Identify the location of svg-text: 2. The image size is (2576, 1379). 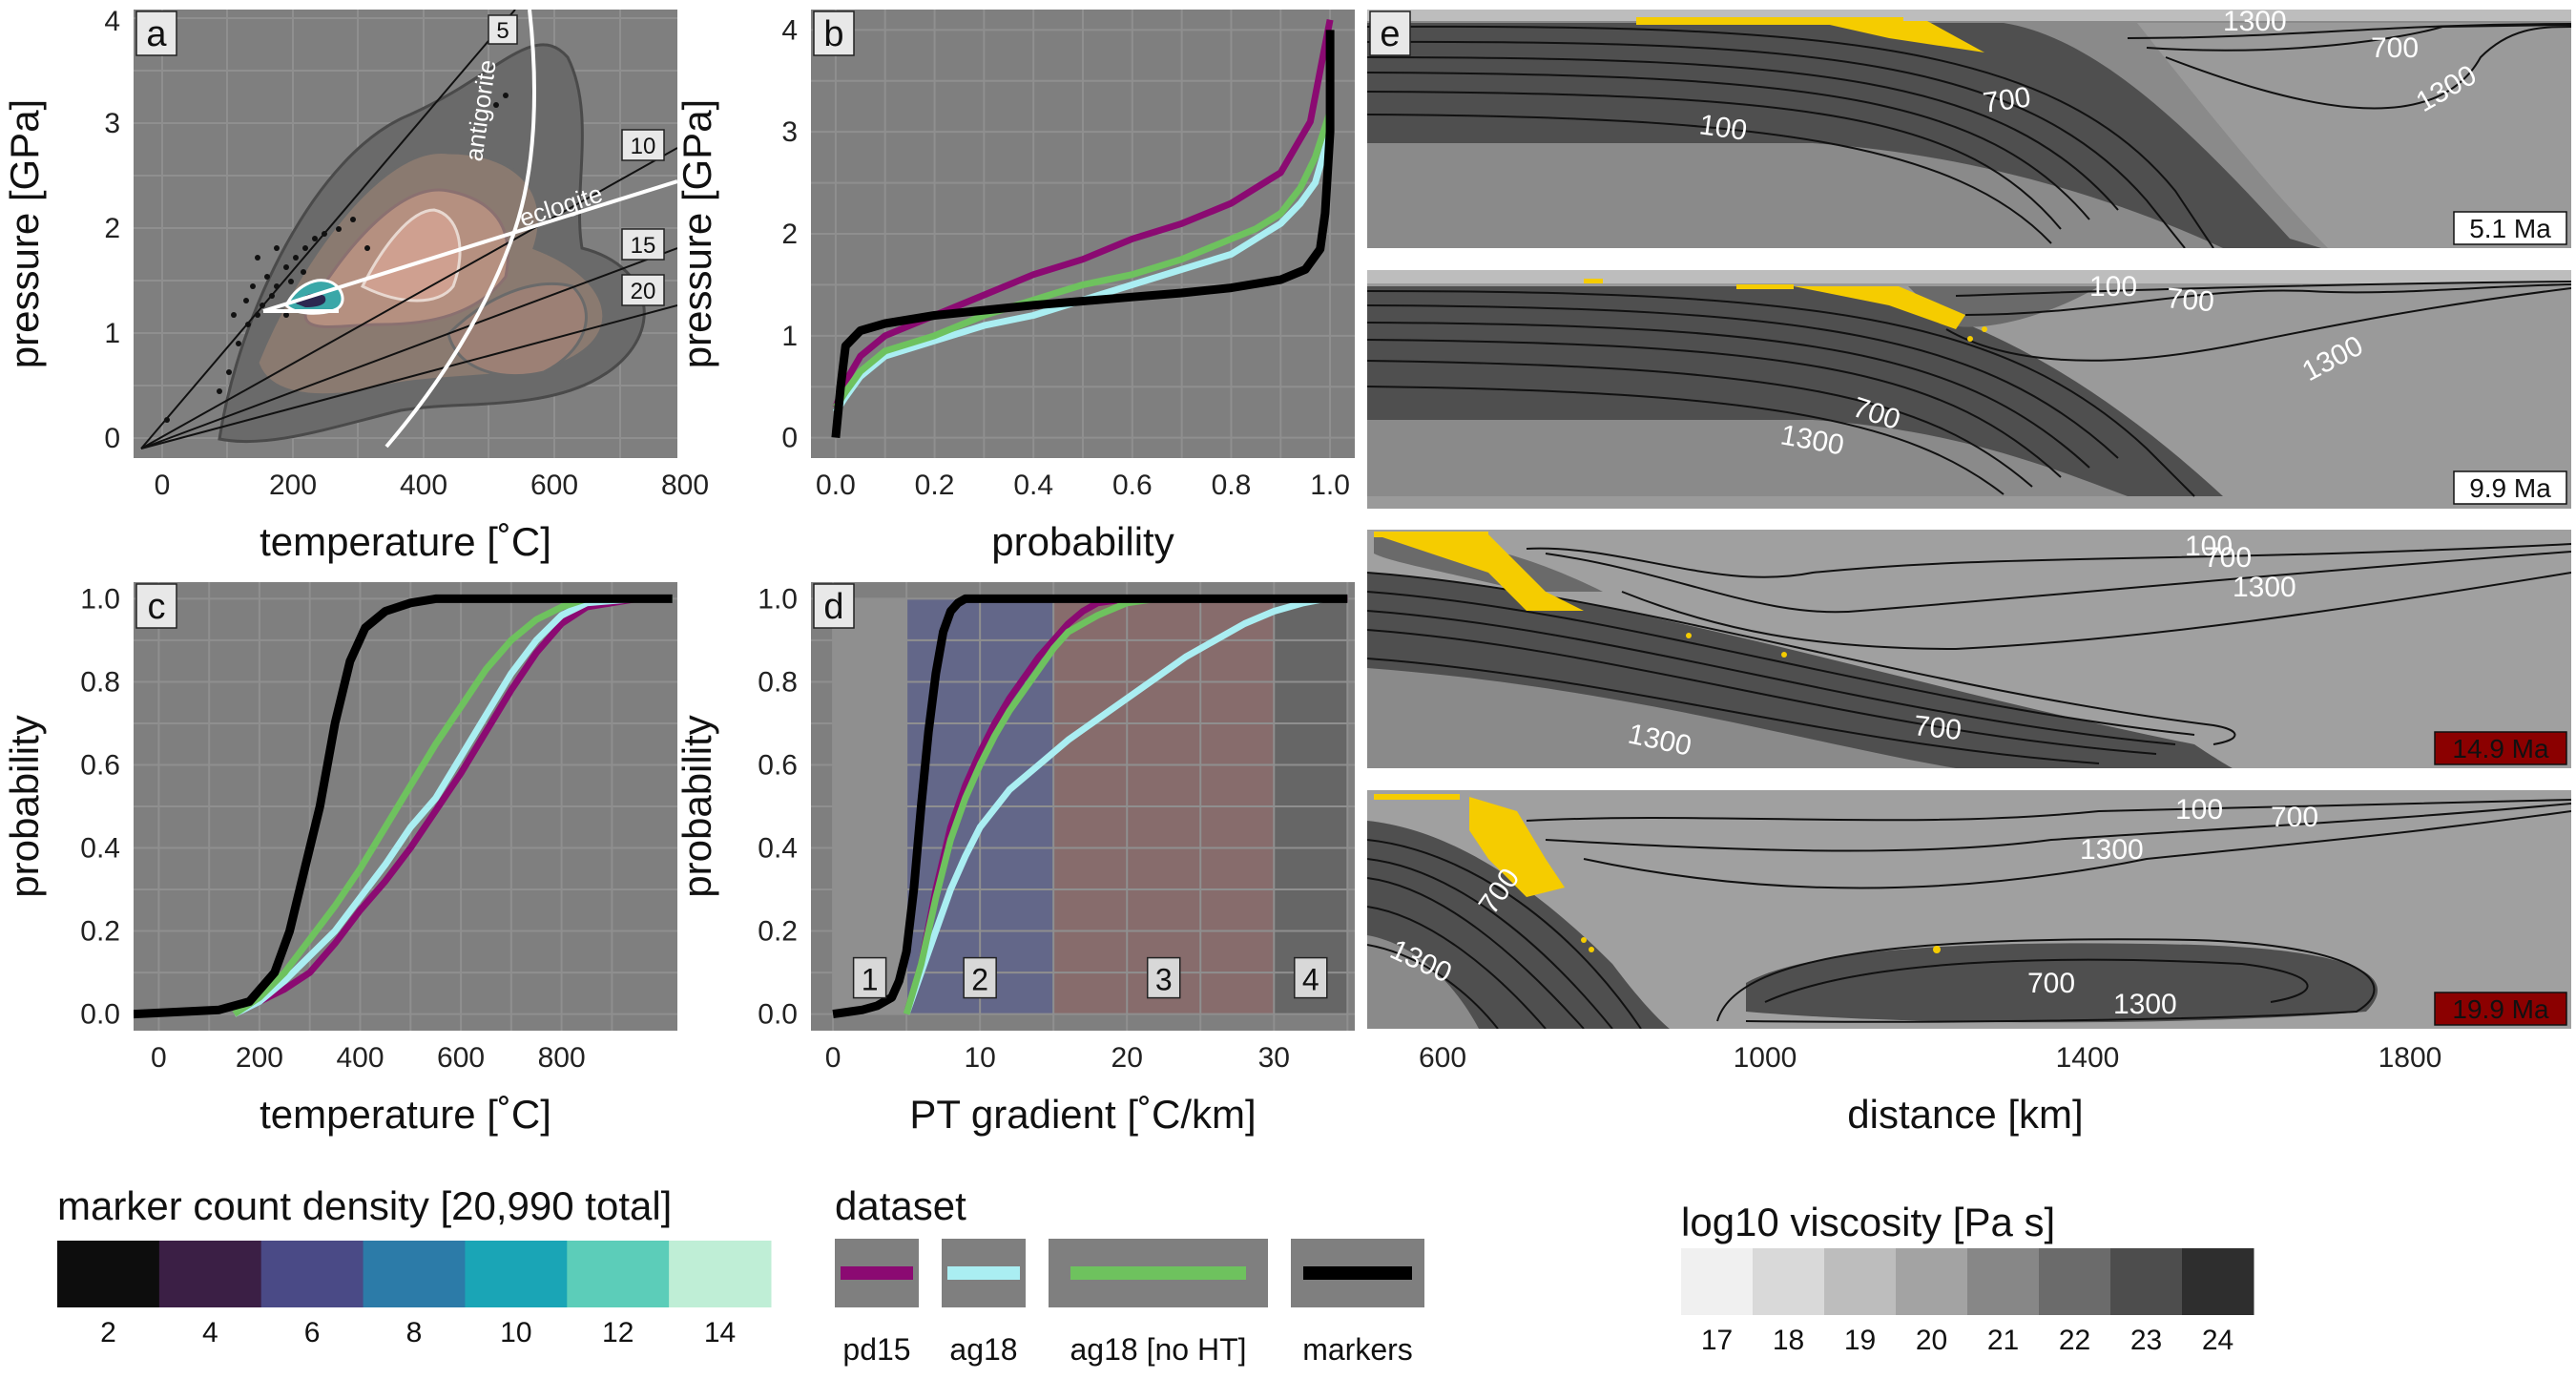
(112, 228).